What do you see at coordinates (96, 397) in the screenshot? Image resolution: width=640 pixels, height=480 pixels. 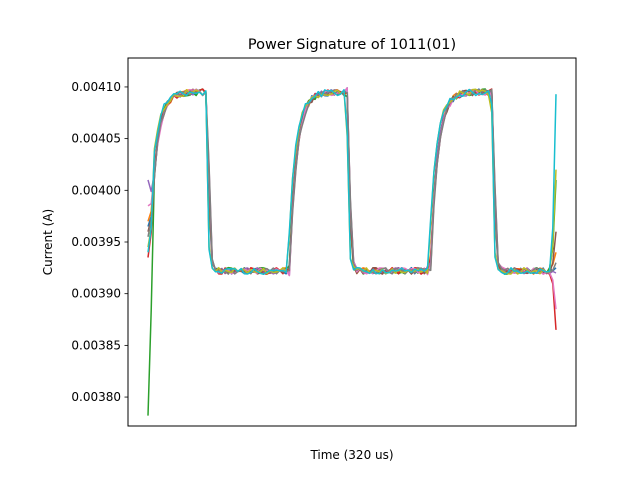 I see `y-tick-label: 0.00380` at bounding box center [96, 397].